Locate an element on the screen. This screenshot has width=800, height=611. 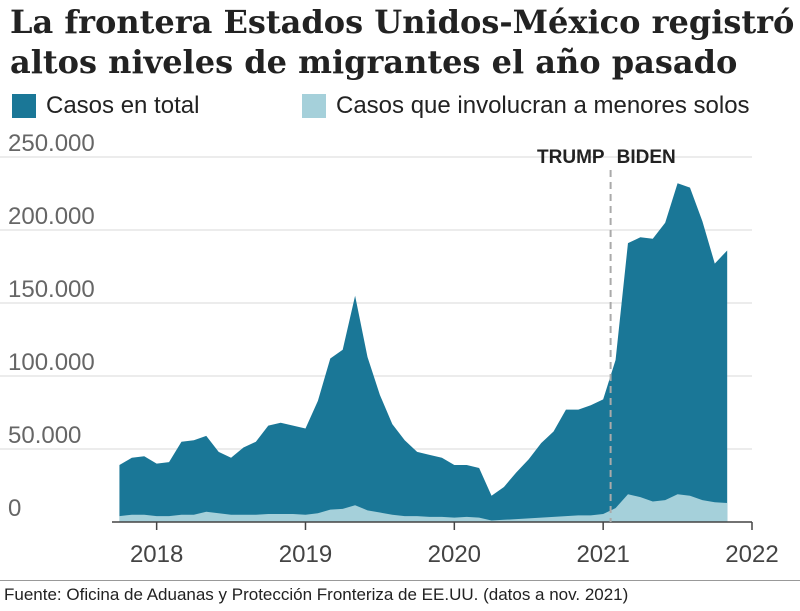
x-tick-label: 2020 is located at coordinates (454, 554).